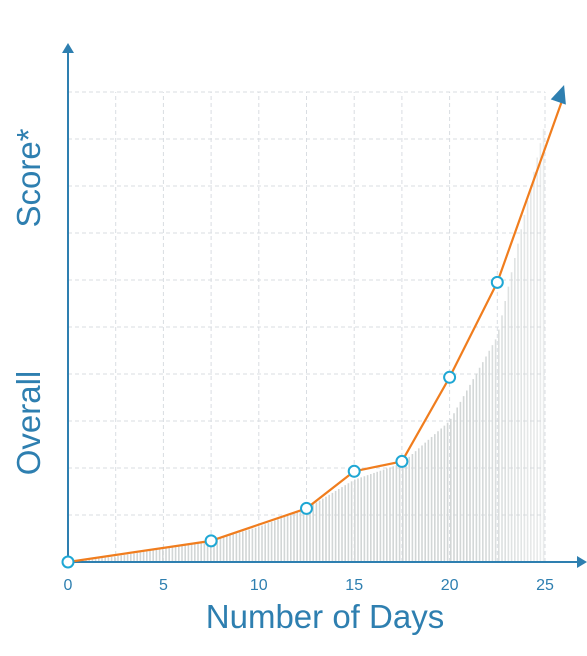  What do you see at coordinates (309, 585) in the screenshot?
I see `x-tick-labels: 0 5 10 15 20 25` at bounding box center [309, 585].